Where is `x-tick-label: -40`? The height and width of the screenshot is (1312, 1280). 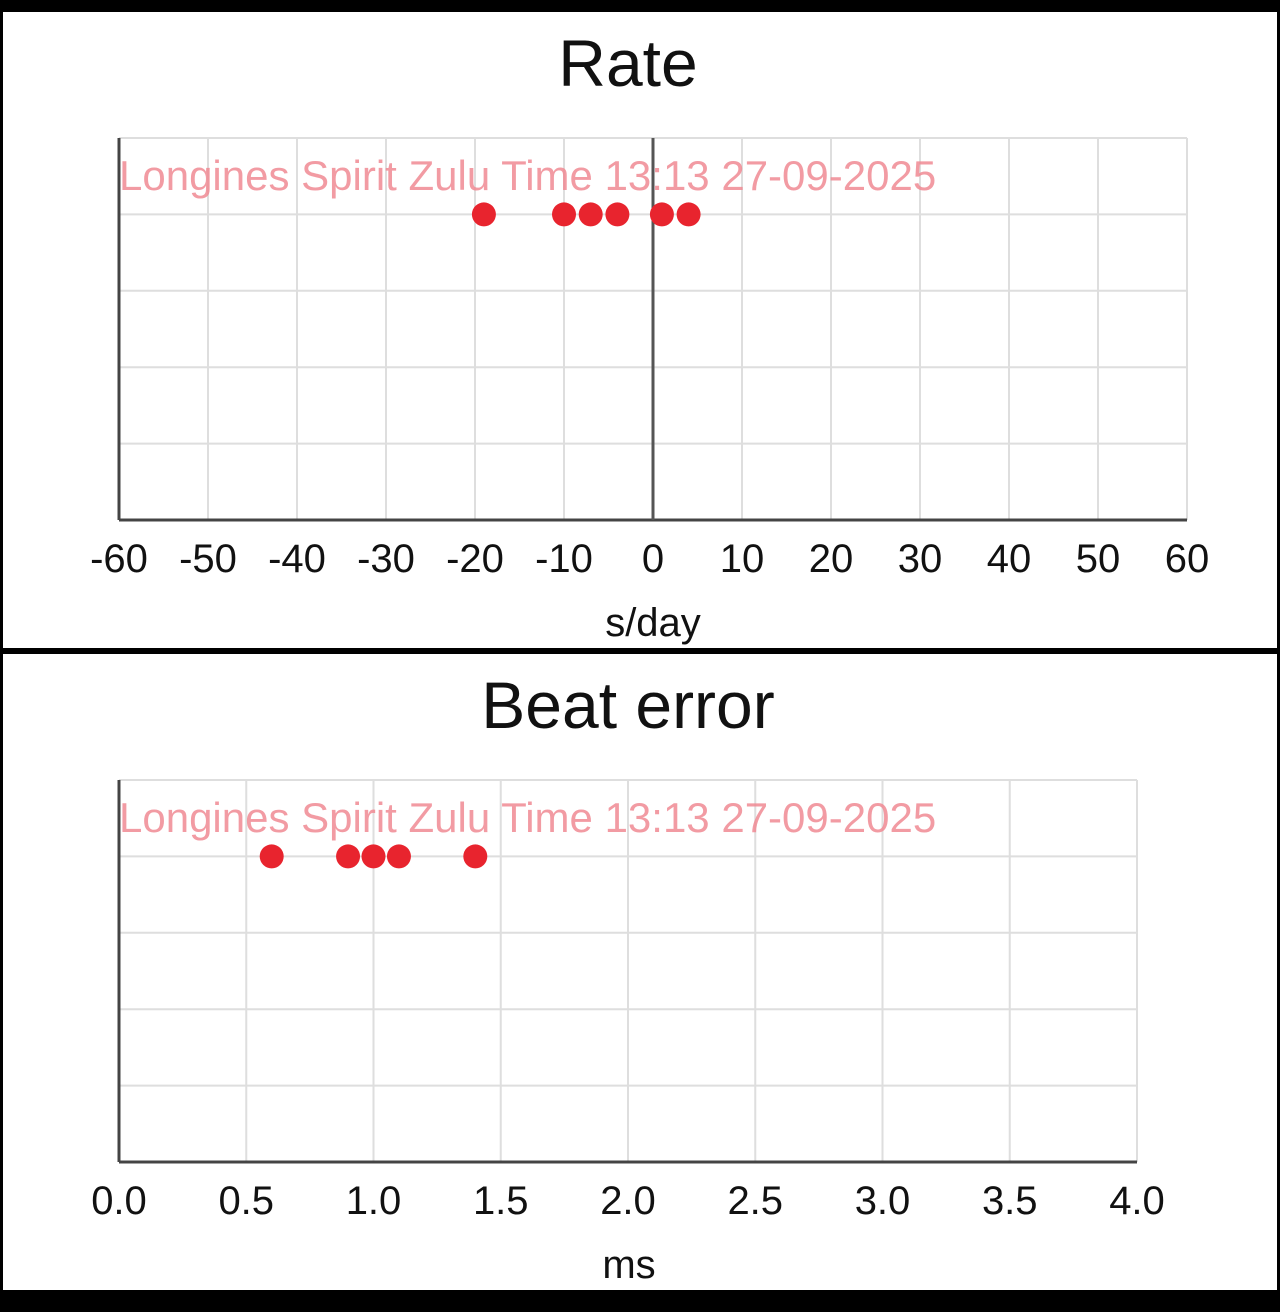 x-tick-label: -40 is located at coordinates (297, 559).